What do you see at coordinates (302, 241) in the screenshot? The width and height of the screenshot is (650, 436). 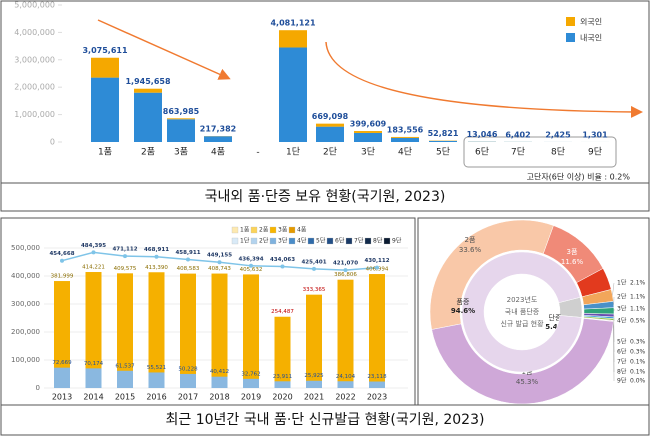 I see `legend-label: 4단` at bounding box center [302, 241].